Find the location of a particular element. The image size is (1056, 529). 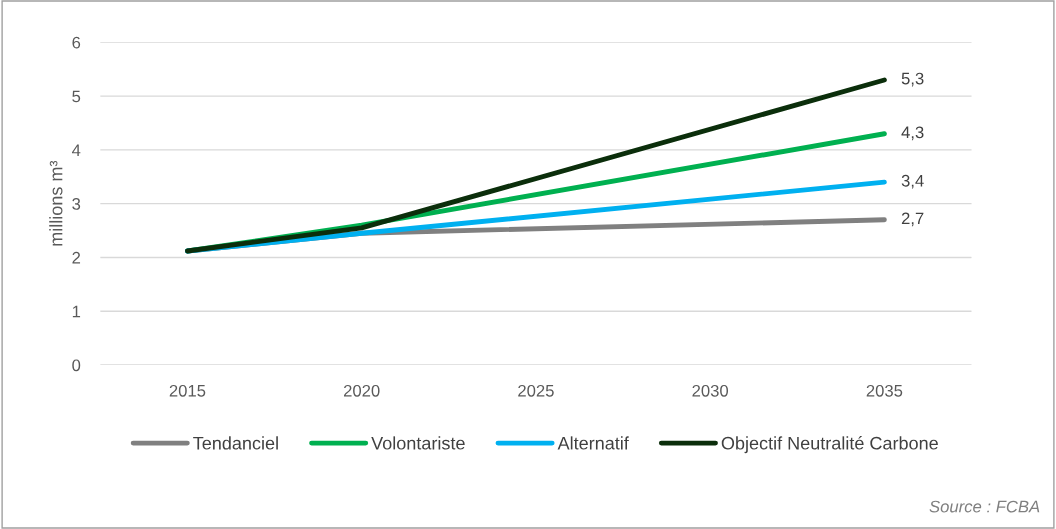

data-label: 3,4 is located at coordinates (912, 181).